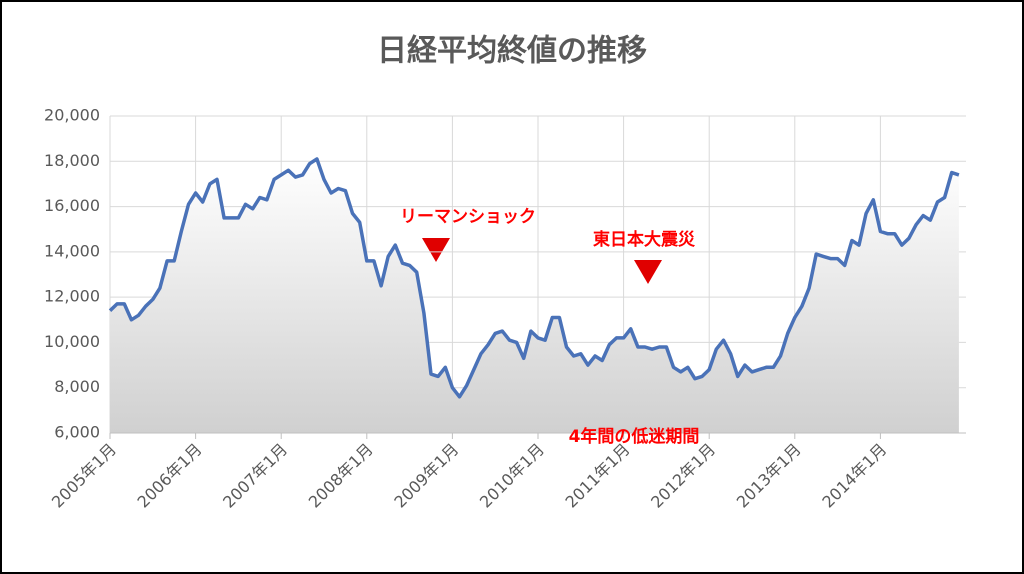 This screenshot has height=574, width=1024. I want to click on annotation: 東日本大震災, so click(644, 239).